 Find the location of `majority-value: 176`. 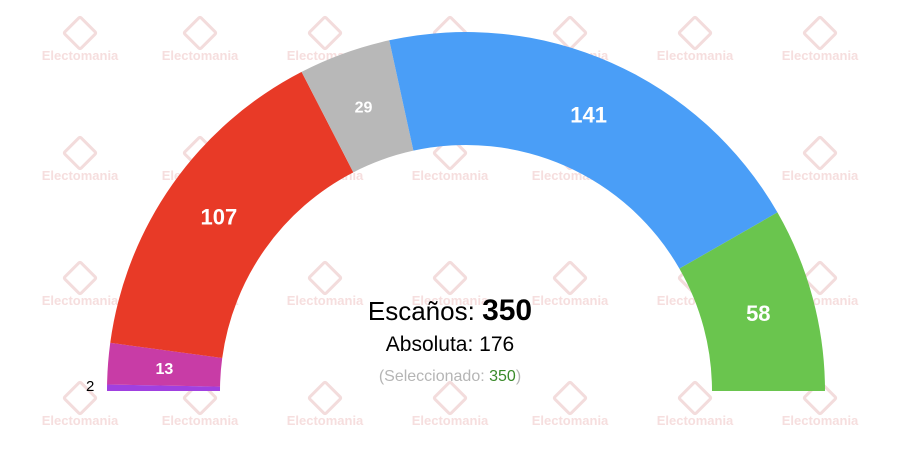

majority-value: 176 is located at coordinates (497, 344).